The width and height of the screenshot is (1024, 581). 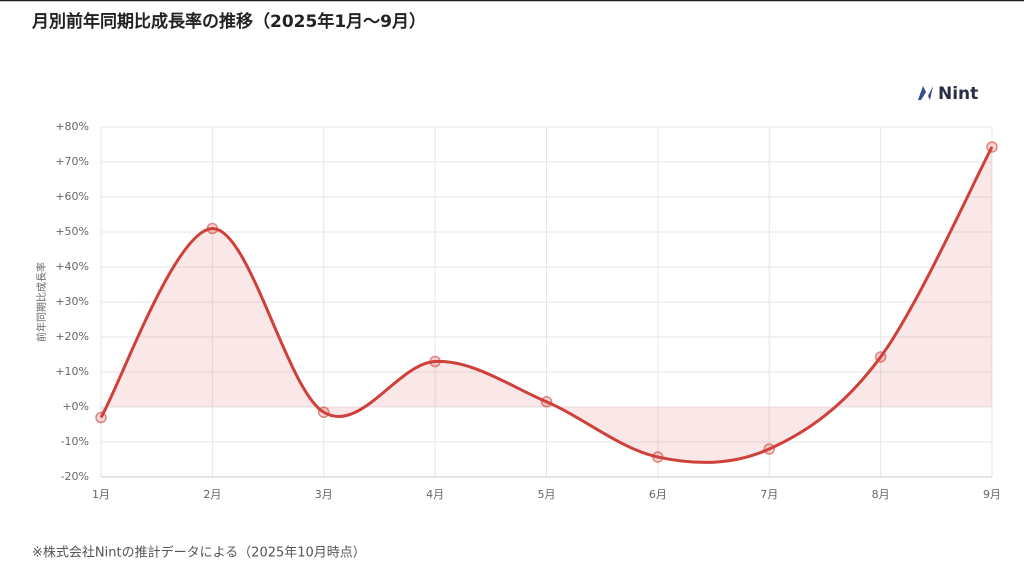 What do you see at coordinates (72, 266) in the screenshot?
I see `y-tick-label: +40%` at bounding box center [72, 266].